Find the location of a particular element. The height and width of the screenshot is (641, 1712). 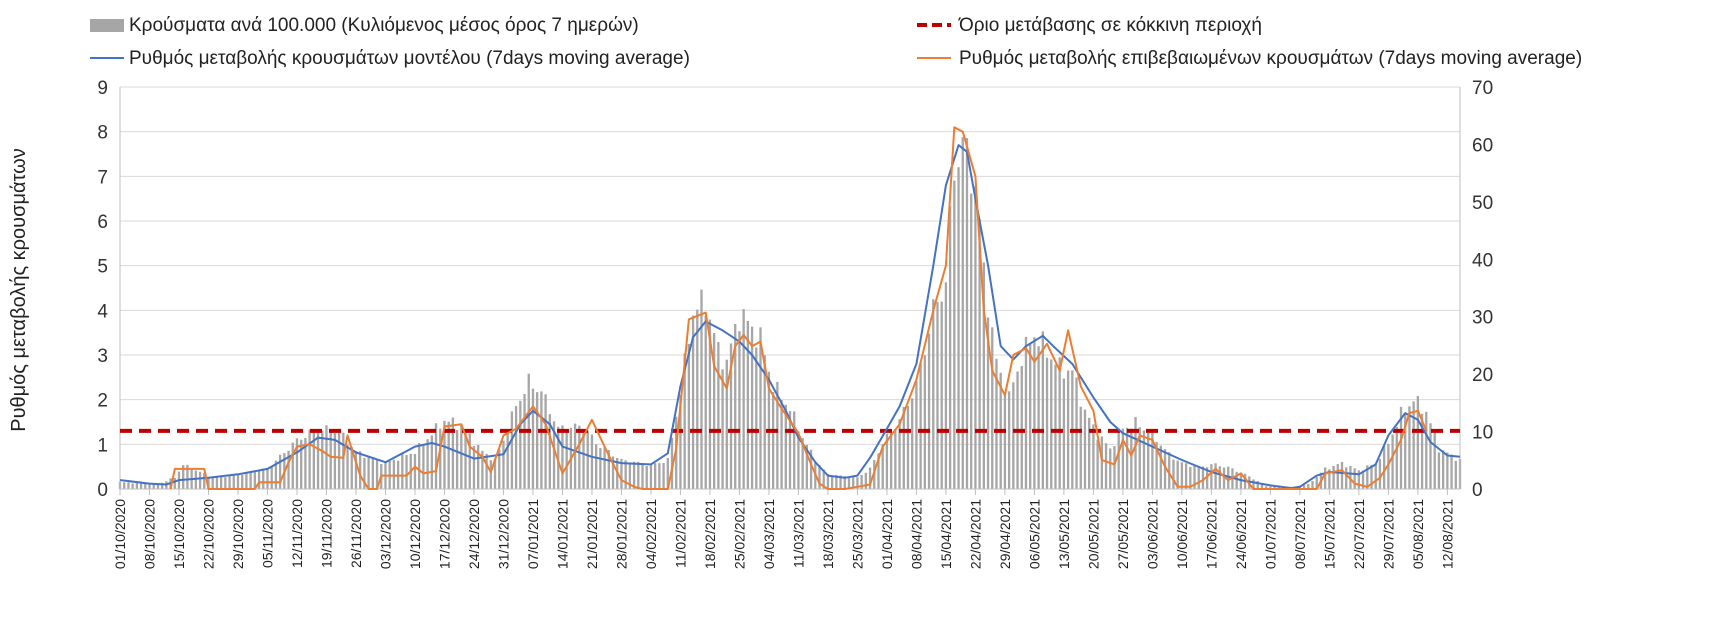

y-left-tick-label: 4 is located at coordinates (102, 311).